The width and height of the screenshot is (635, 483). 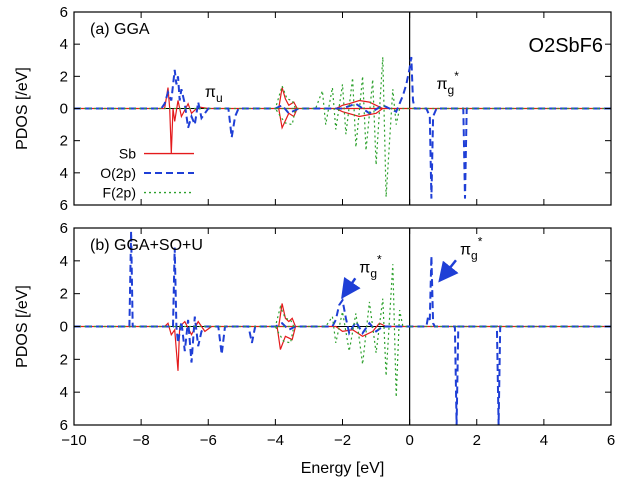 What do you see at coordinates (118, 173) in the screenshot?
I see `legend-label: O(2p)` at bounding box center [118, 173].